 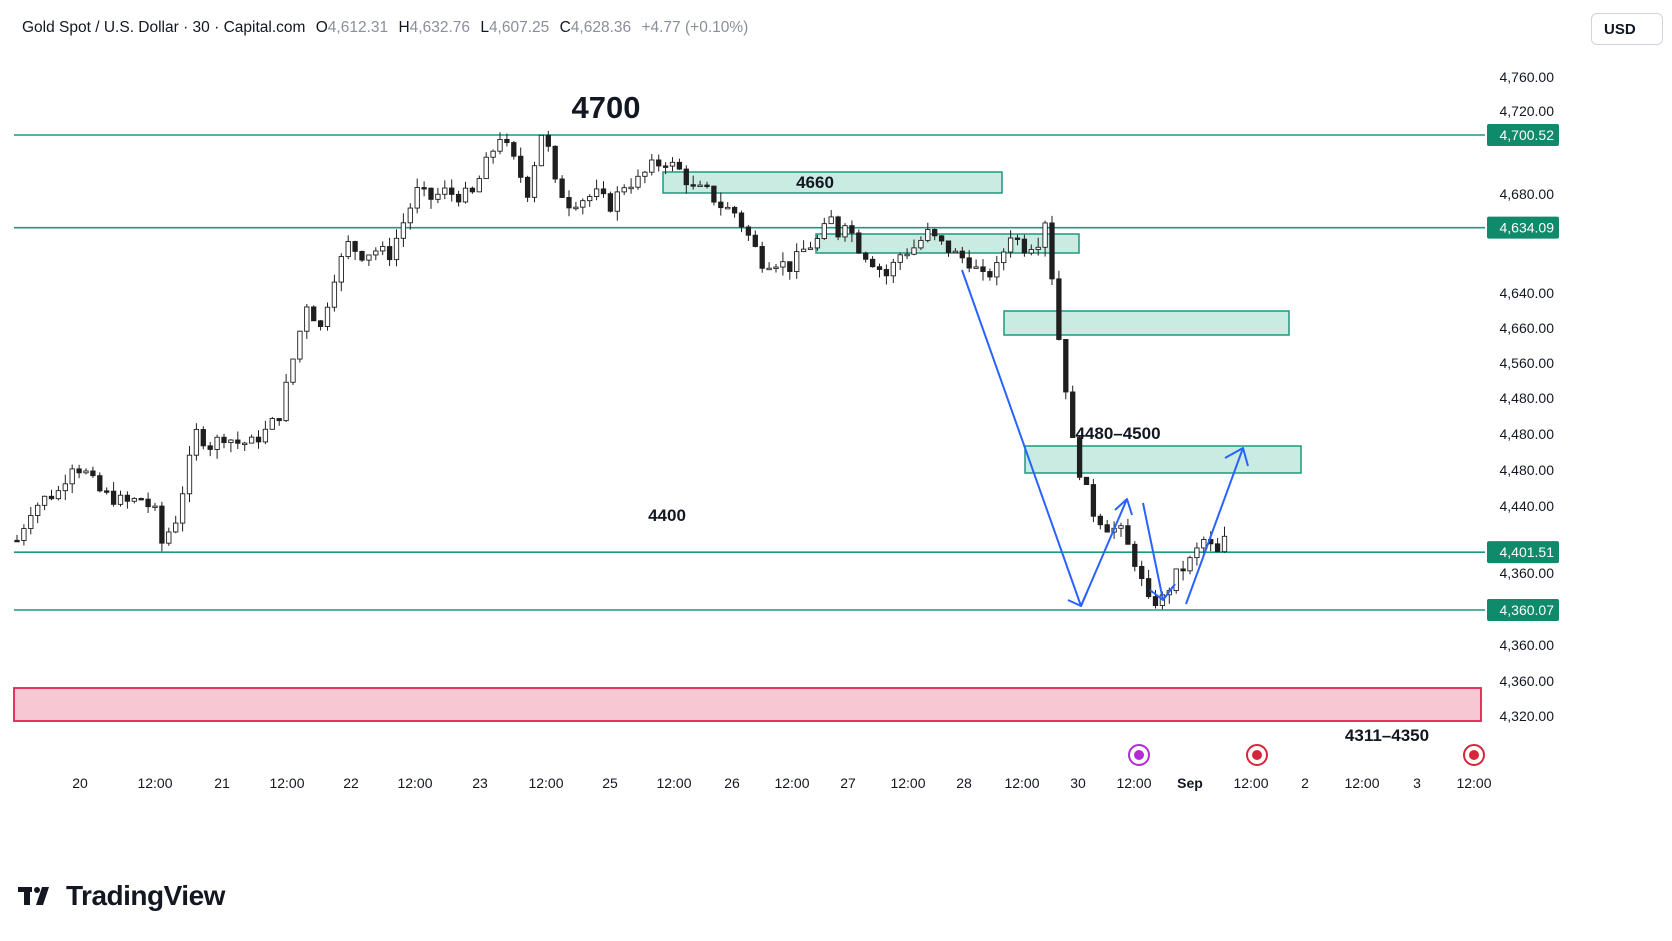 What do you see at coordinates (610, 783) in the screenshot?
I see `time-axis-label: 25` at bounding box center [610, 783].